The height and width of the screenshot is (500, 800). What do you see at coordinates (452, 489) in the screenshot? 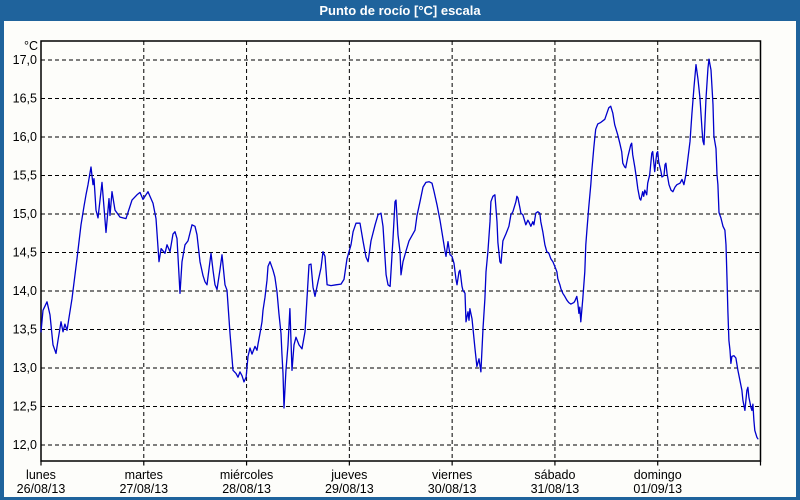
I see `x-date-label: 30/08/13` at bounding box center [452, 489].